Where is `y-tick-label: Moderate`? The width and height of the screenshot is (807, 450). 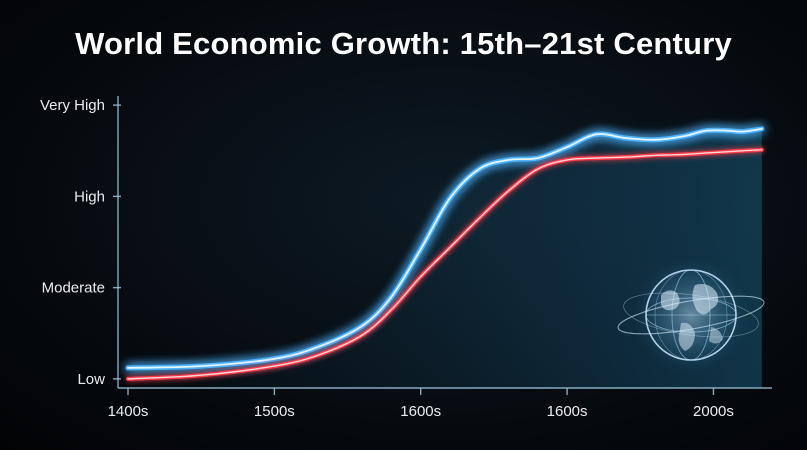
y-tick-label: Moderate is located at coordinates (73, 288).